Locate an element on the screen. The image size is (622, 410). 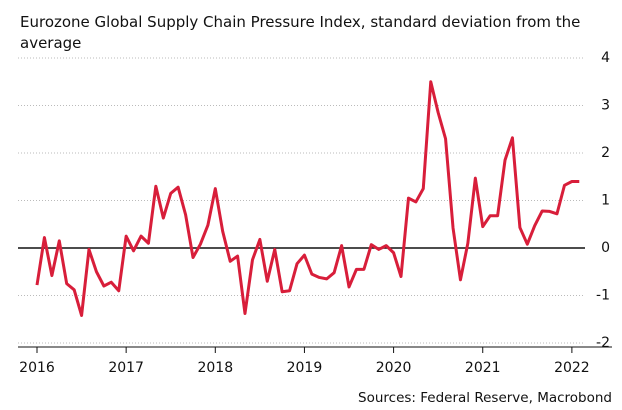
y-tick-label: 2 is located at coordinates (605, 153).